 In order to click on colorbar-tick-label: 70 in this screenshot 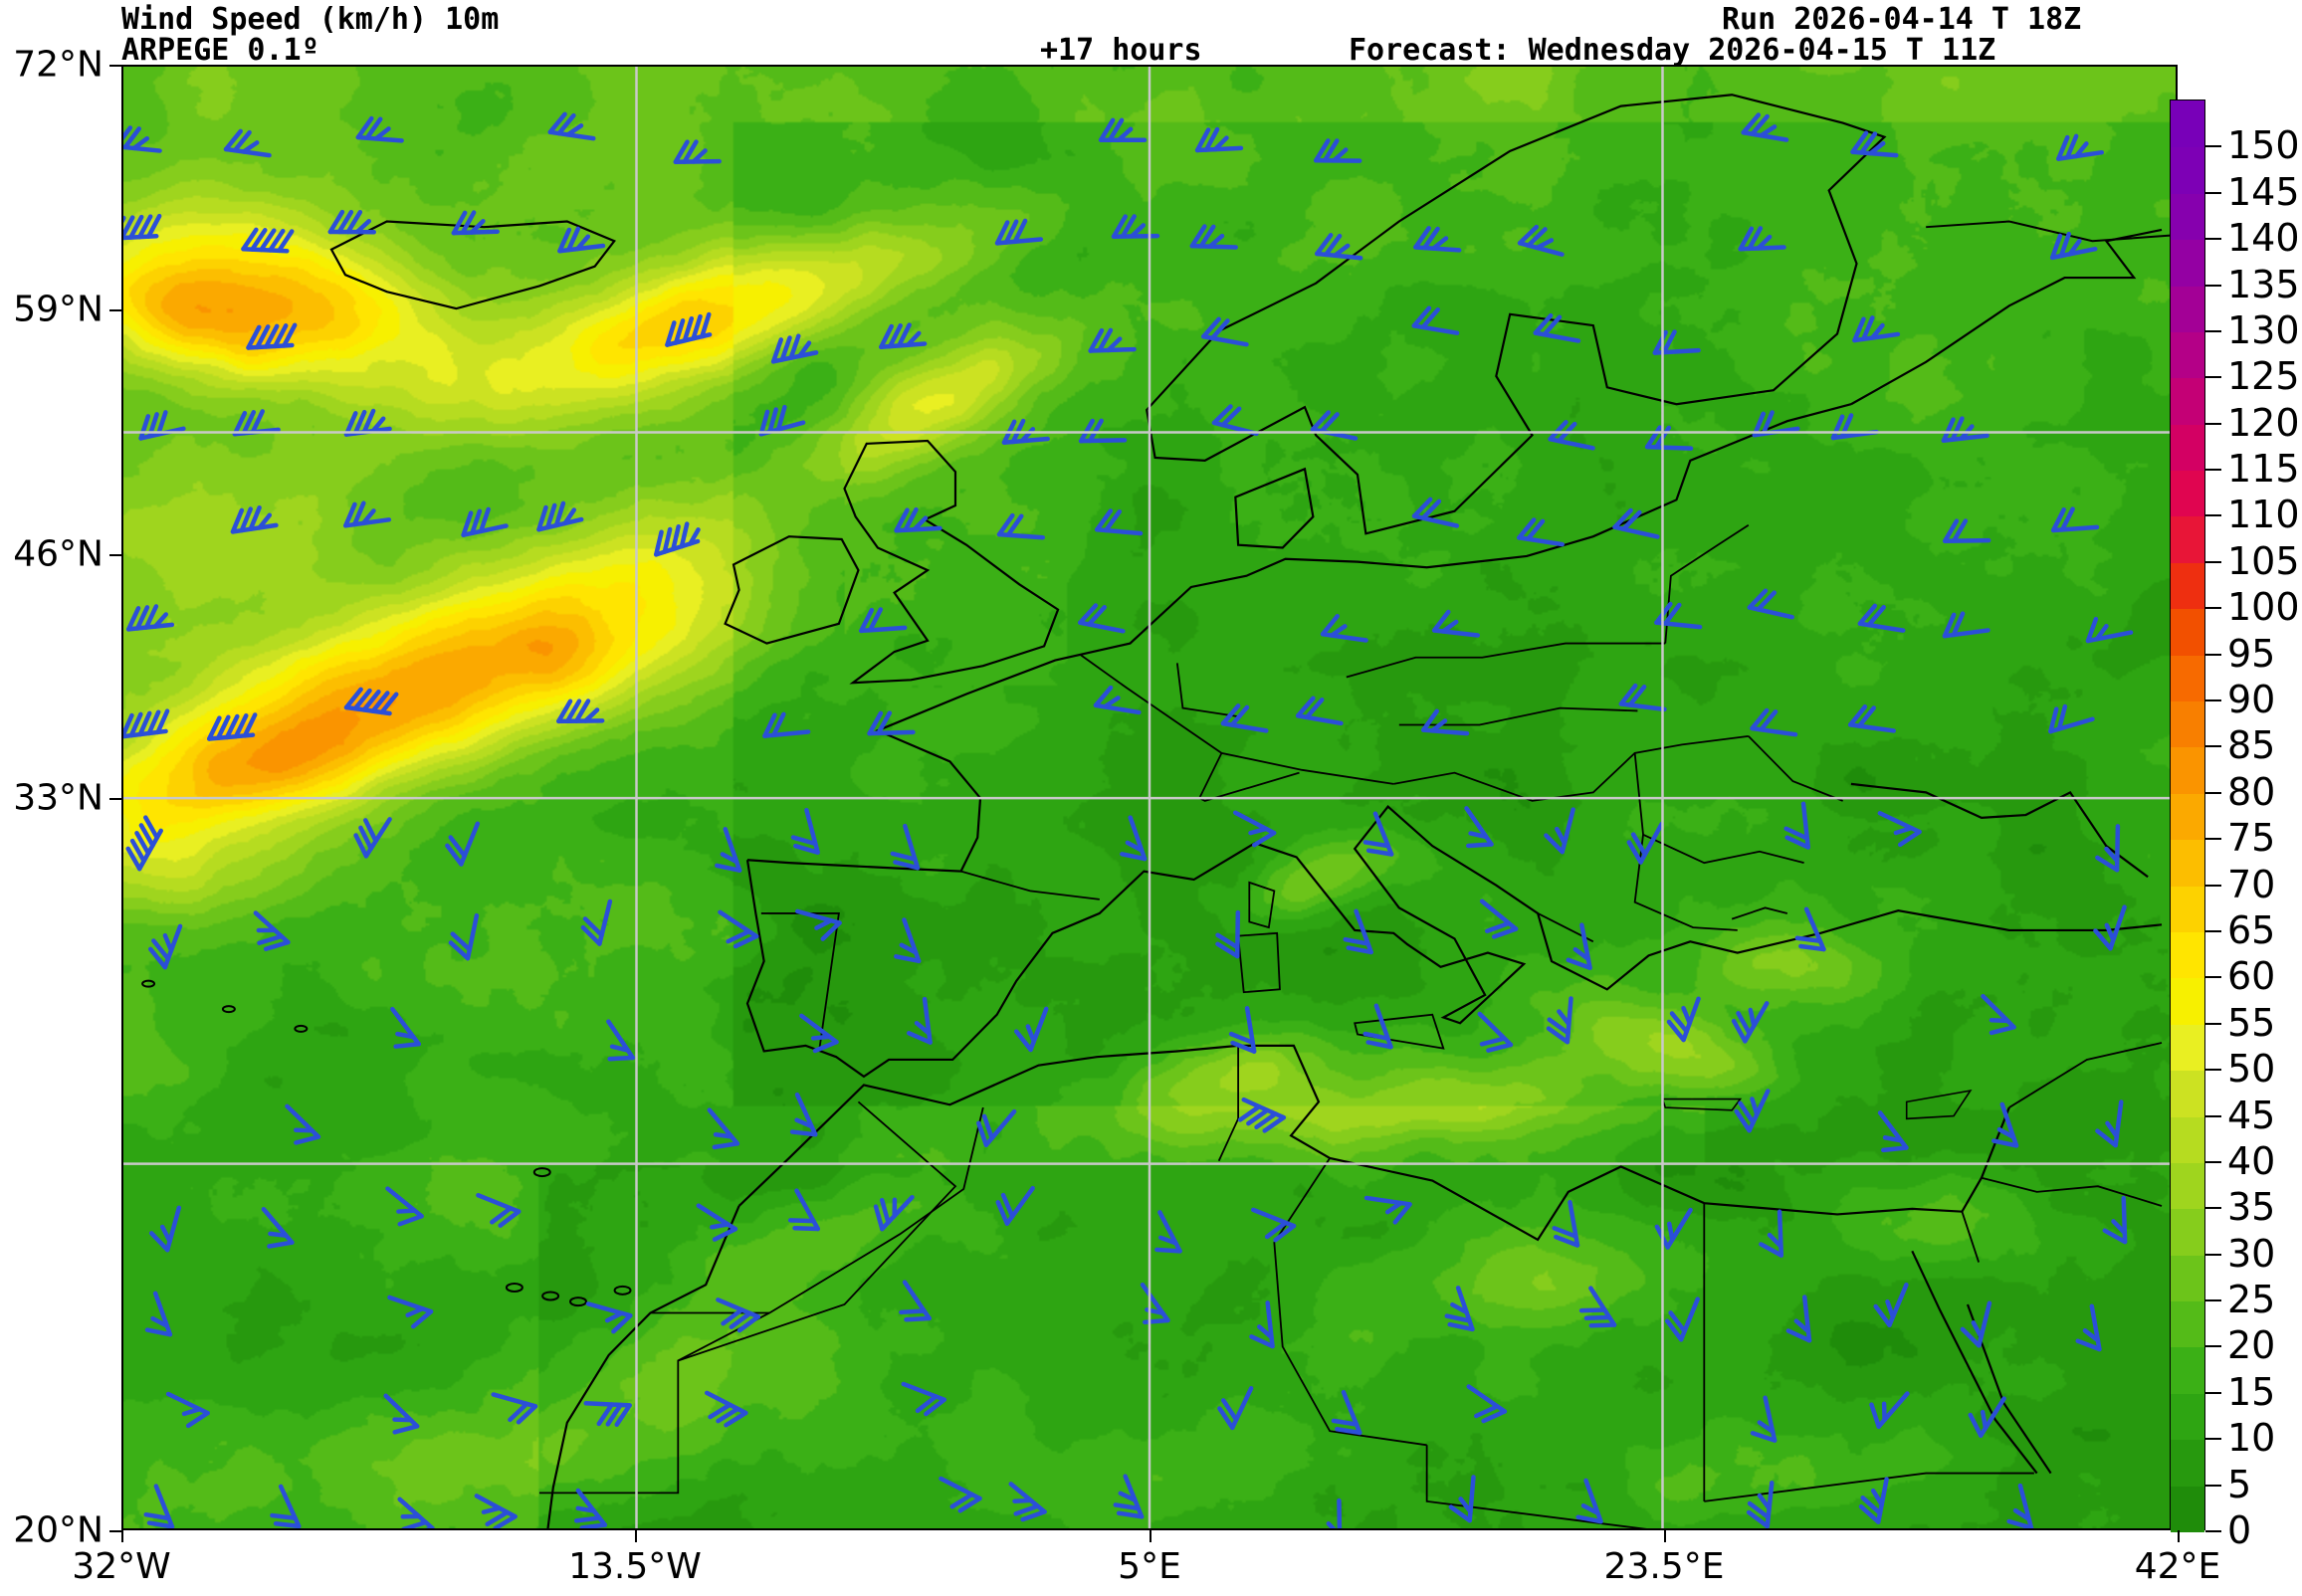, I will do `click(2251, 884)`.